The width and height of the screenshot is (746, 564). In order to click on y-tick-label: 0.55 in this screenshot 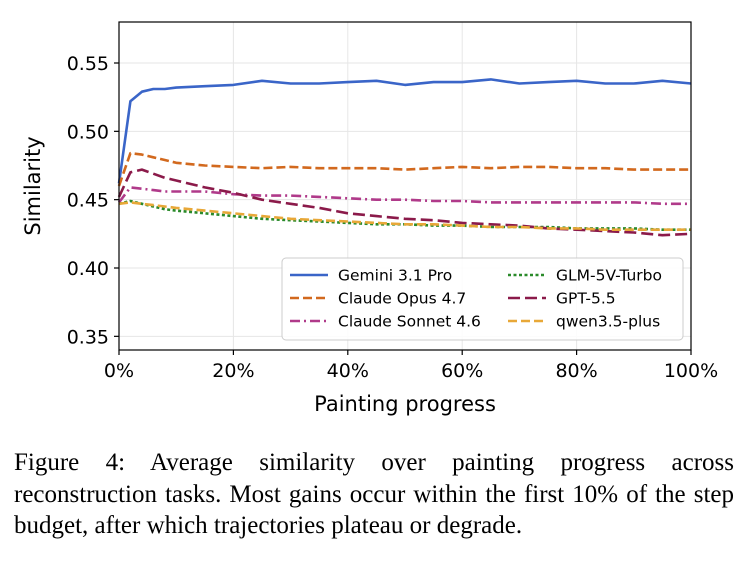, I will do `click(88, 64)`.